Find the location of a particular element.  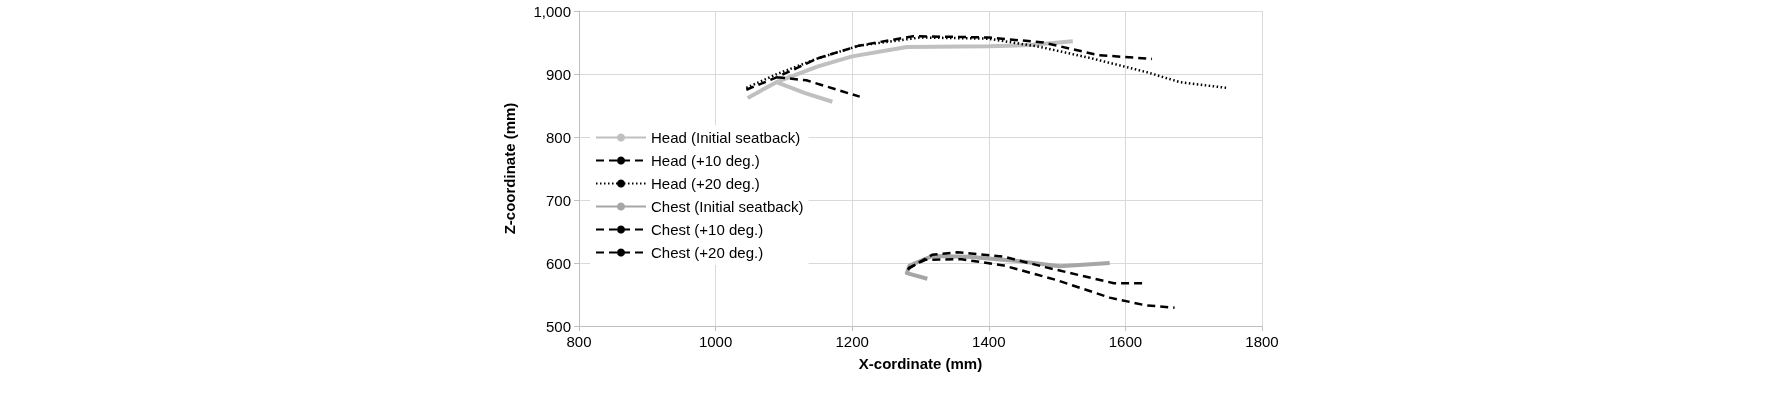

legend-label: Head (+20 deg.) is located at coordinates (705, 183).